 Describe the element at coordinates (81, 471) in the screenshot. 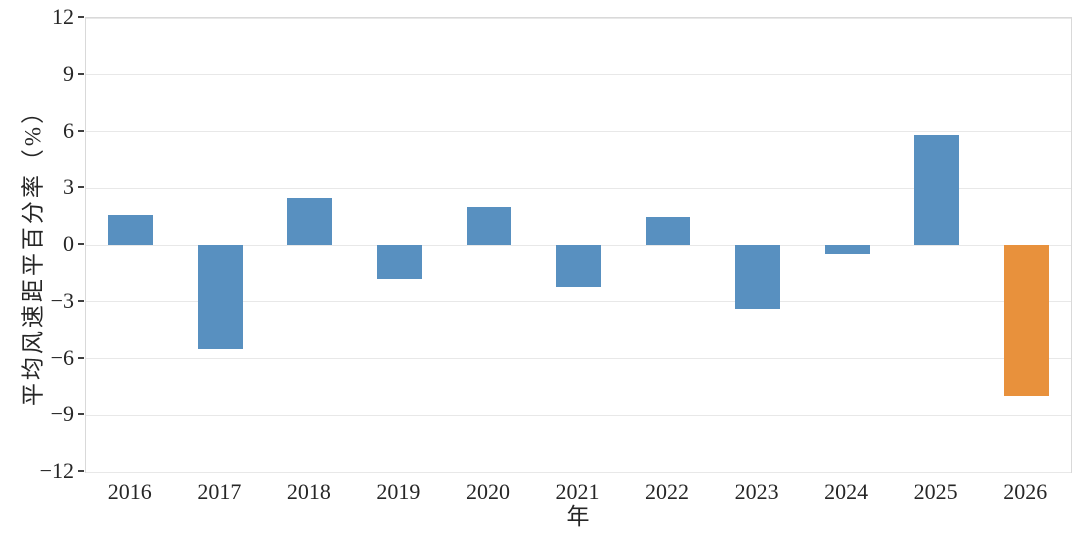

I see `y-tick-mark--12` at that location.